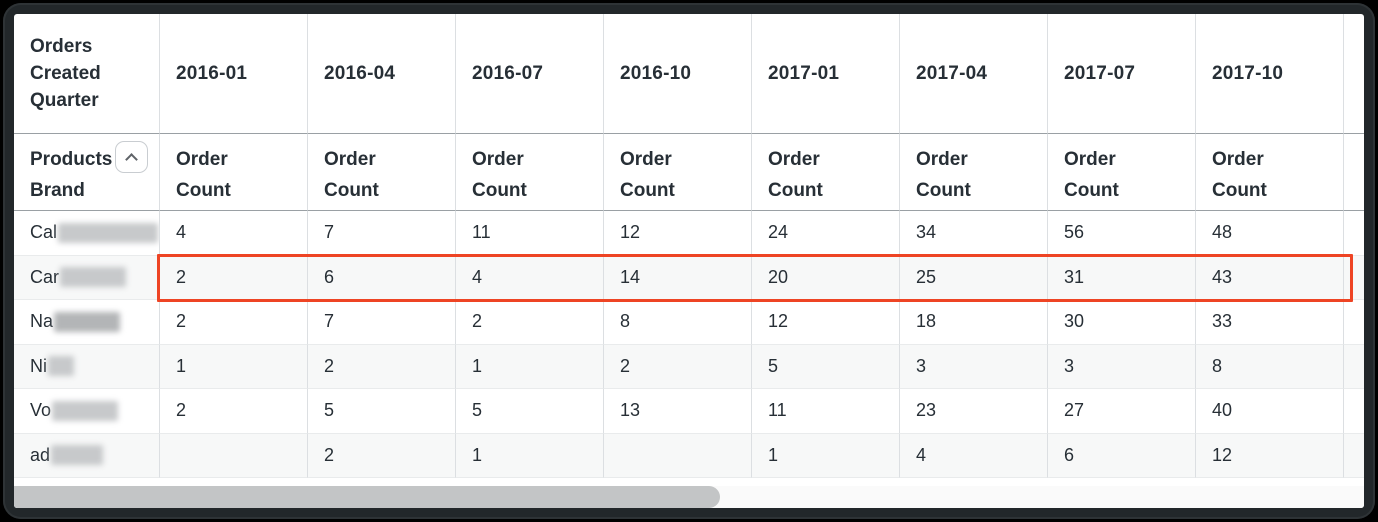  Describe the element at coordinates (1122, 322) in the screenshot. I see `value-cell: 30` at that location.